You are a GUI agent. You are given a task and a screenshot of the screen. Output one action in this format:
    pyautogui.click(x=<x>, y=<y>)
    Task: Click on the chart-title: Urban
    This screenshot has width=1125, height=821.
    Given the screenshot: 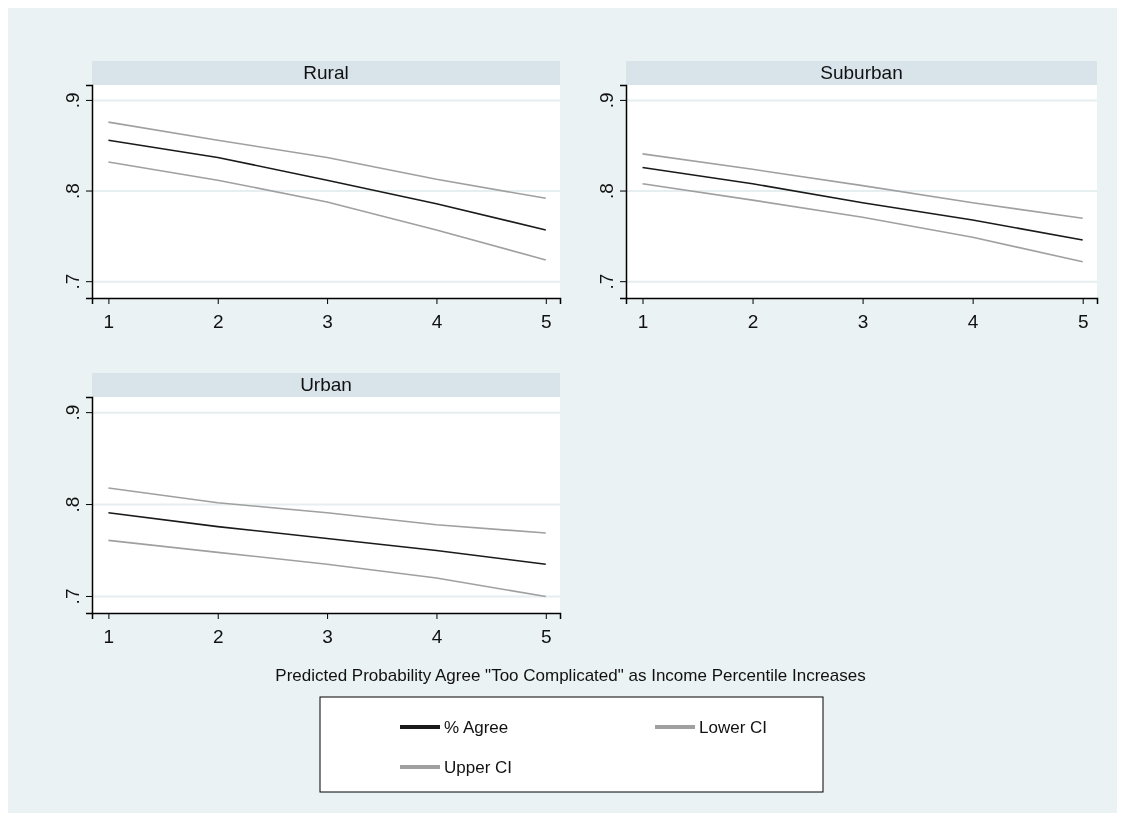 What is the action you would take?
    pyautogui.click(x=326, y=384)
    